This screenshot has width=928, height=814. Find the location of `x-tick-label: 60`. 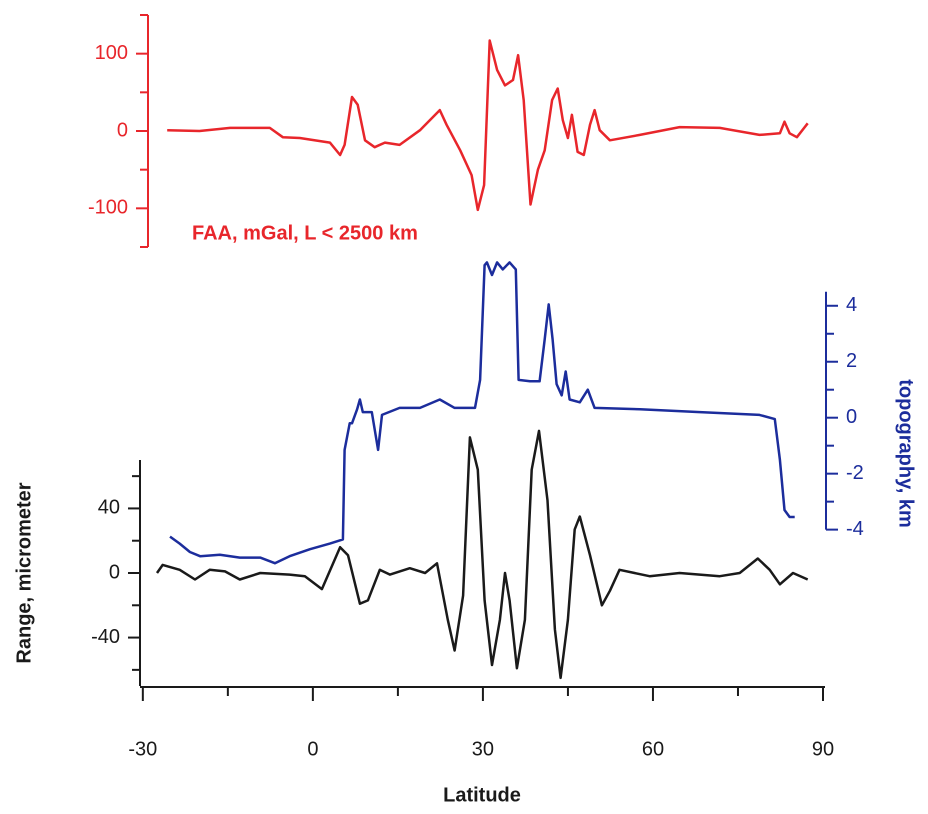

x-tick-label: 60 is located at coordinates (653, 749).